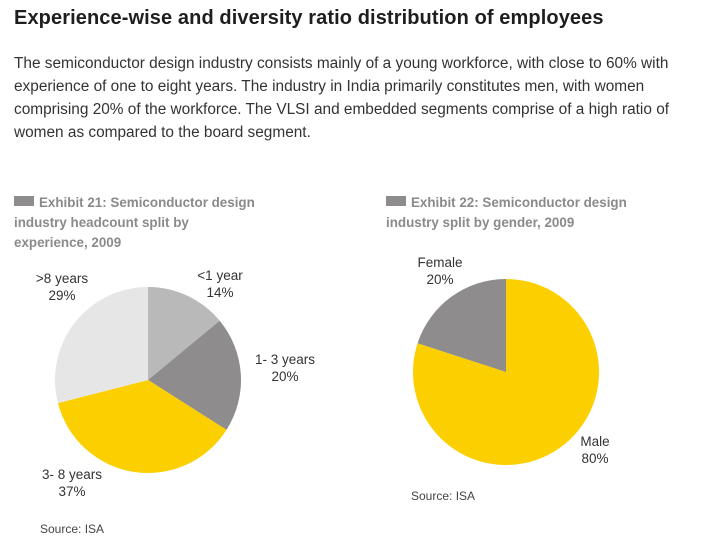  Describe the element at coordinates (68, 242) in the screenshot. I see `exhibit-21-title-line3: experience, 2009` at that location.